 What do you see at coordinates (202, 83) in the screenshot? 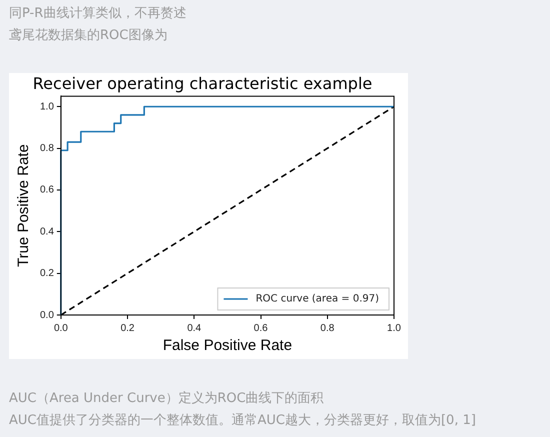
I see `chart-title: Receiver operating characteristic example` at bounding box center [202, 83].